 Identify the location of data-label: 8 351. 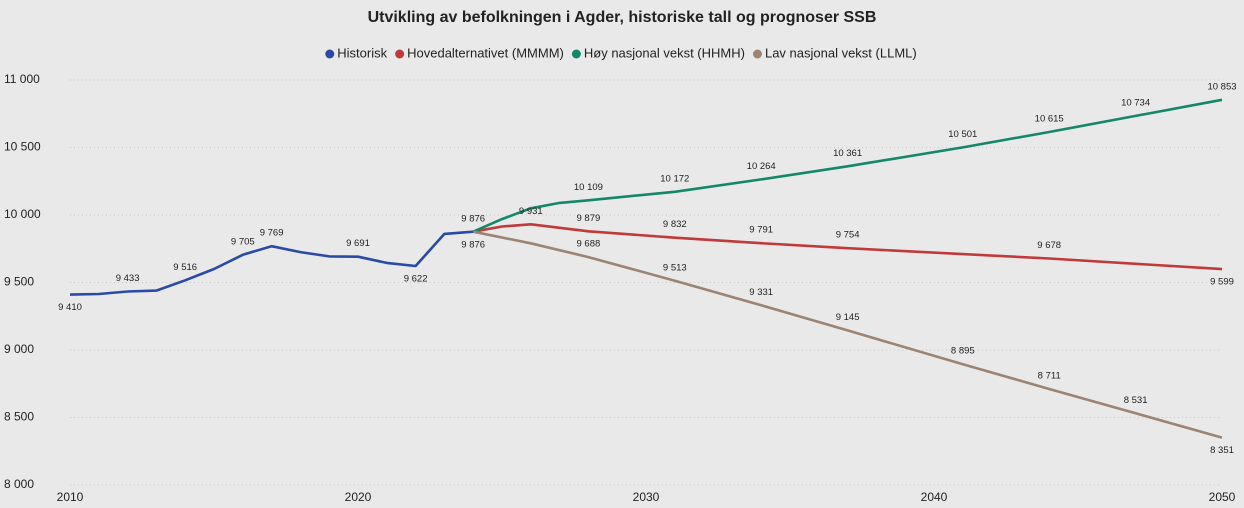
(1222, 450).